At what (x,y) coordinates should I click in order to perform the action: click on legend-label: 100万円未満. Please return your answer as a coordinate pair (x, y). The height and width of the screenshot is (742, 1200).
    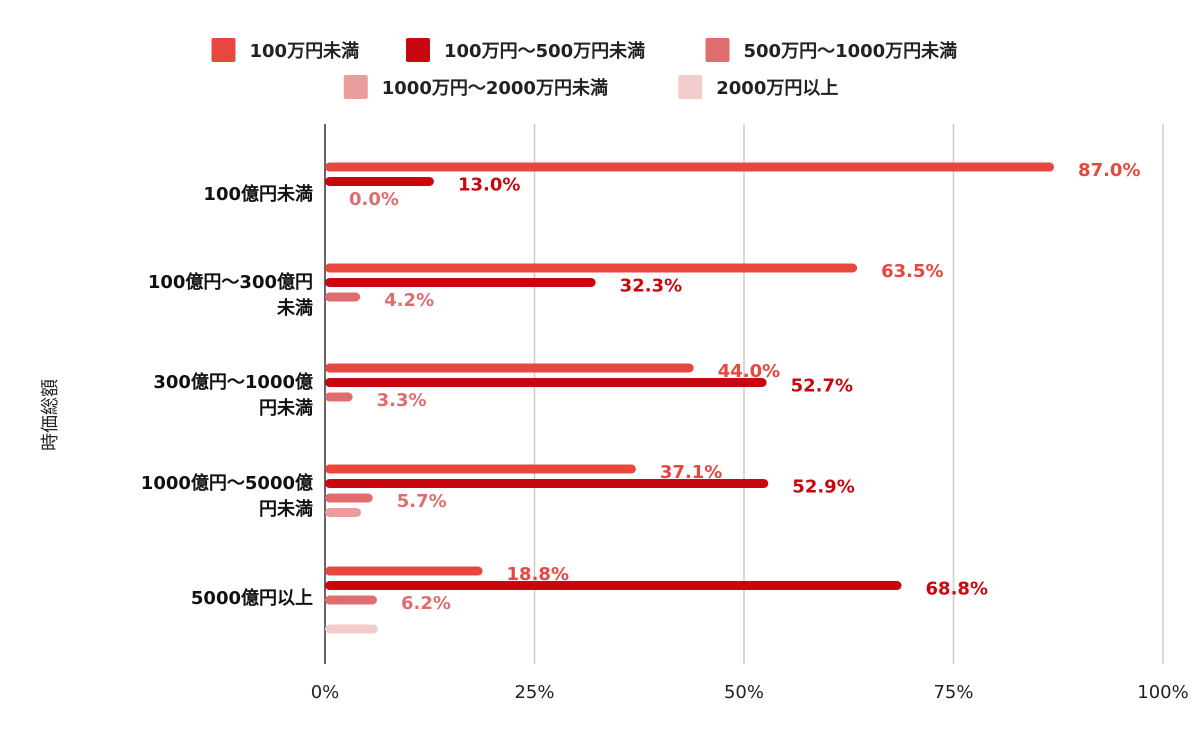
    Looking at the image, I should click on (305, 51).